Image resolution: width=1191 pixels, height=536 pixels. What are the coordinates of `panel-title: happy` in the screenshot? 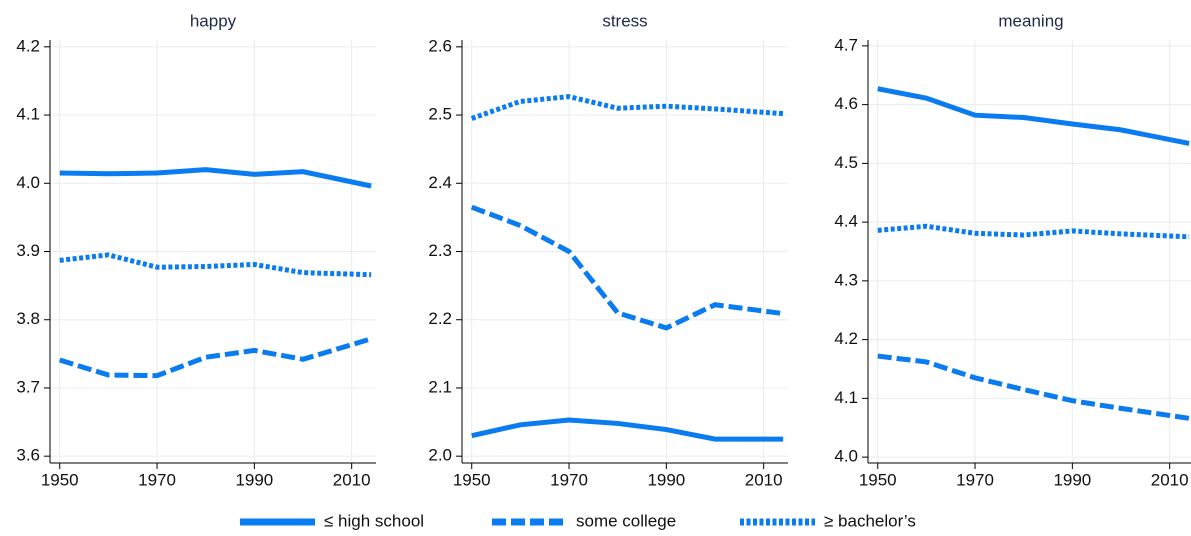 It's located at (213, 20).